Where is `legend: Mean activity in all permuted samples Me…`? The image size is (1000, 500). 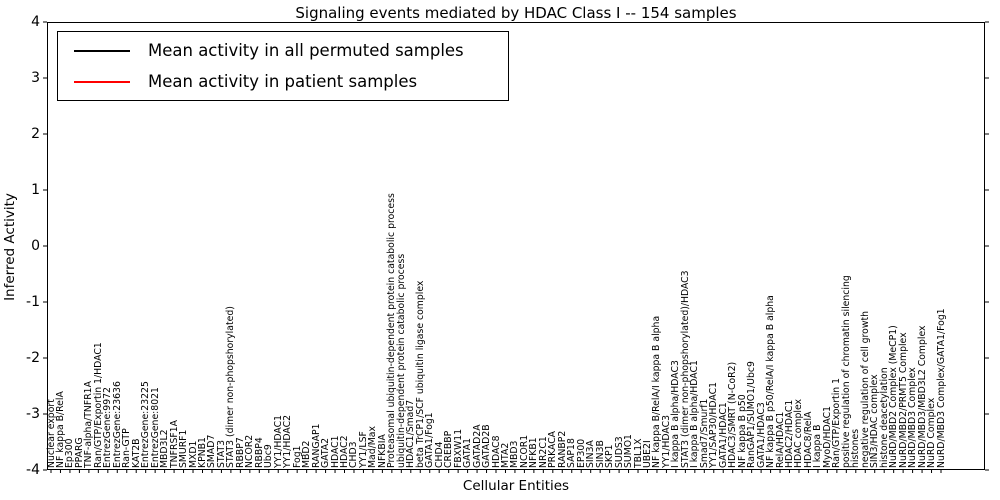 legend: Mean activity in all permuted samples Me… is located at coordinates (283, 66).